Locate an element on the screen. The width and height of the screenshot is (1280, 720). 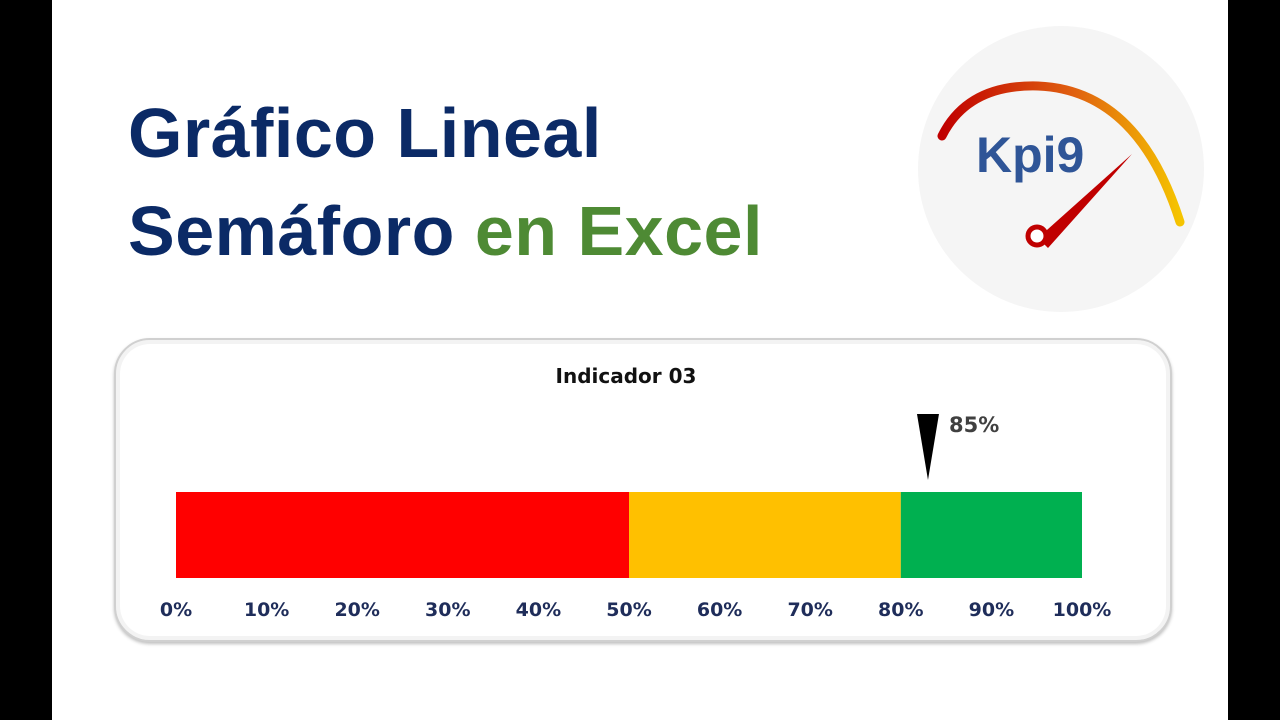
title-line2-part2: en Excel is located at coordinates (618, 231).